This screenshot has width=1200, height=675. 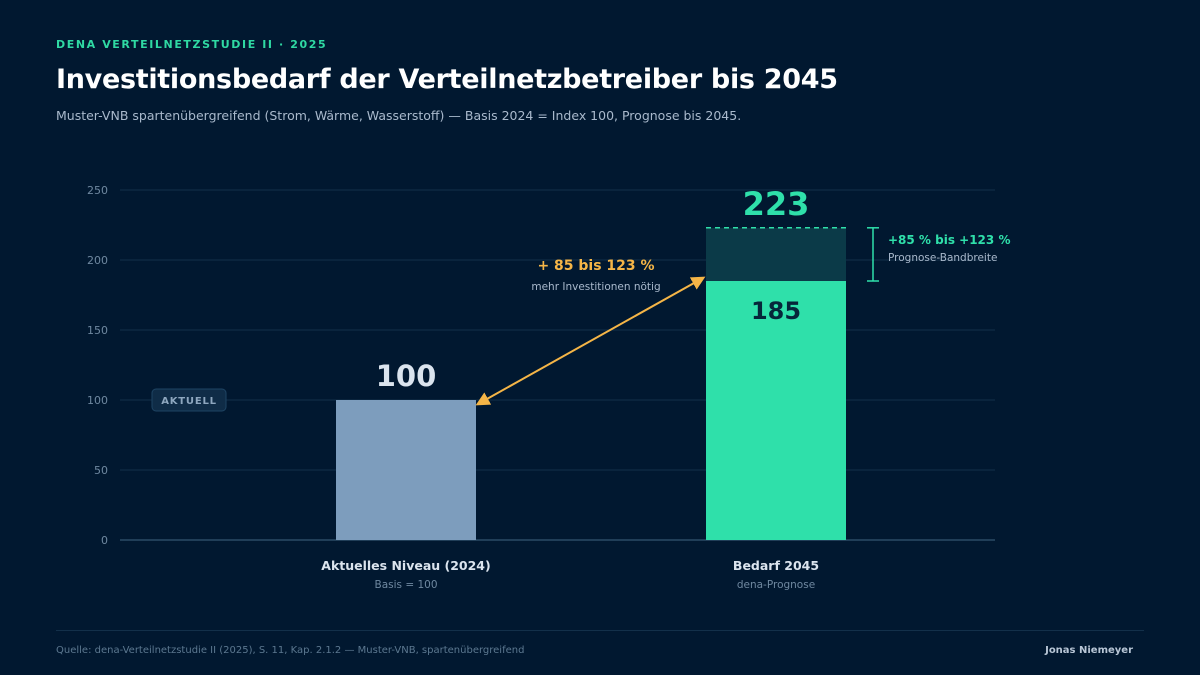 I want to click on x-category-sublabel: Basis = 100, so click(x=405, y=585).